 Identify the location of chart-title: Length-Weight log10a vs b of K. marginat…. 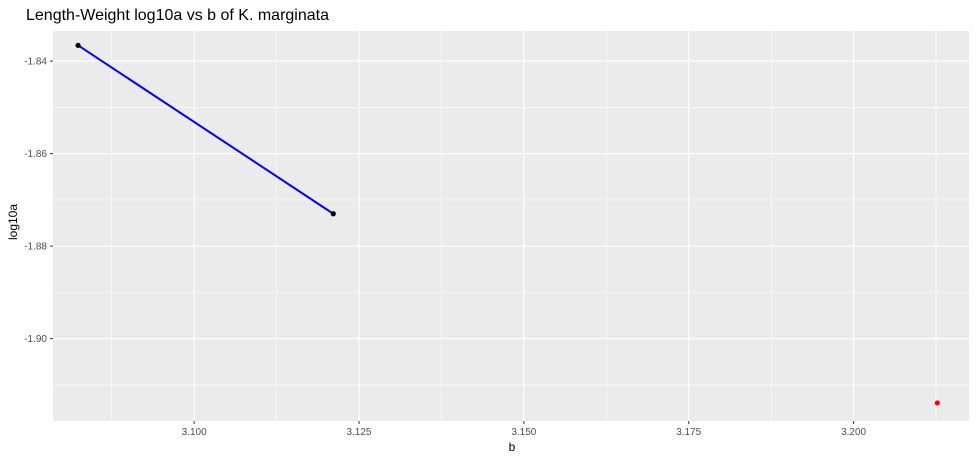
(177, 15).